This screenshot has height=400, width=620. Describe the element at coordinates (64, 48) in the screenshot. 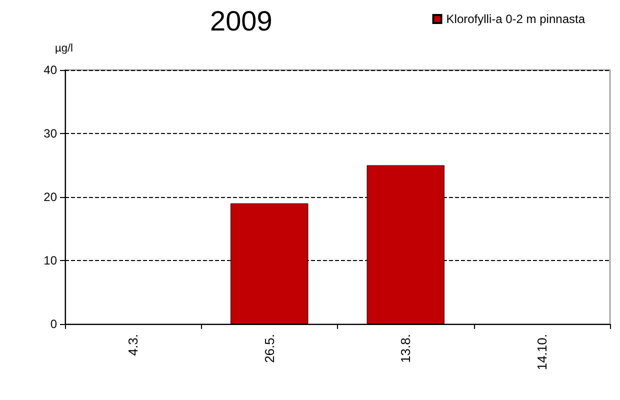

I see `y-axis-title: µg/l` at that location.